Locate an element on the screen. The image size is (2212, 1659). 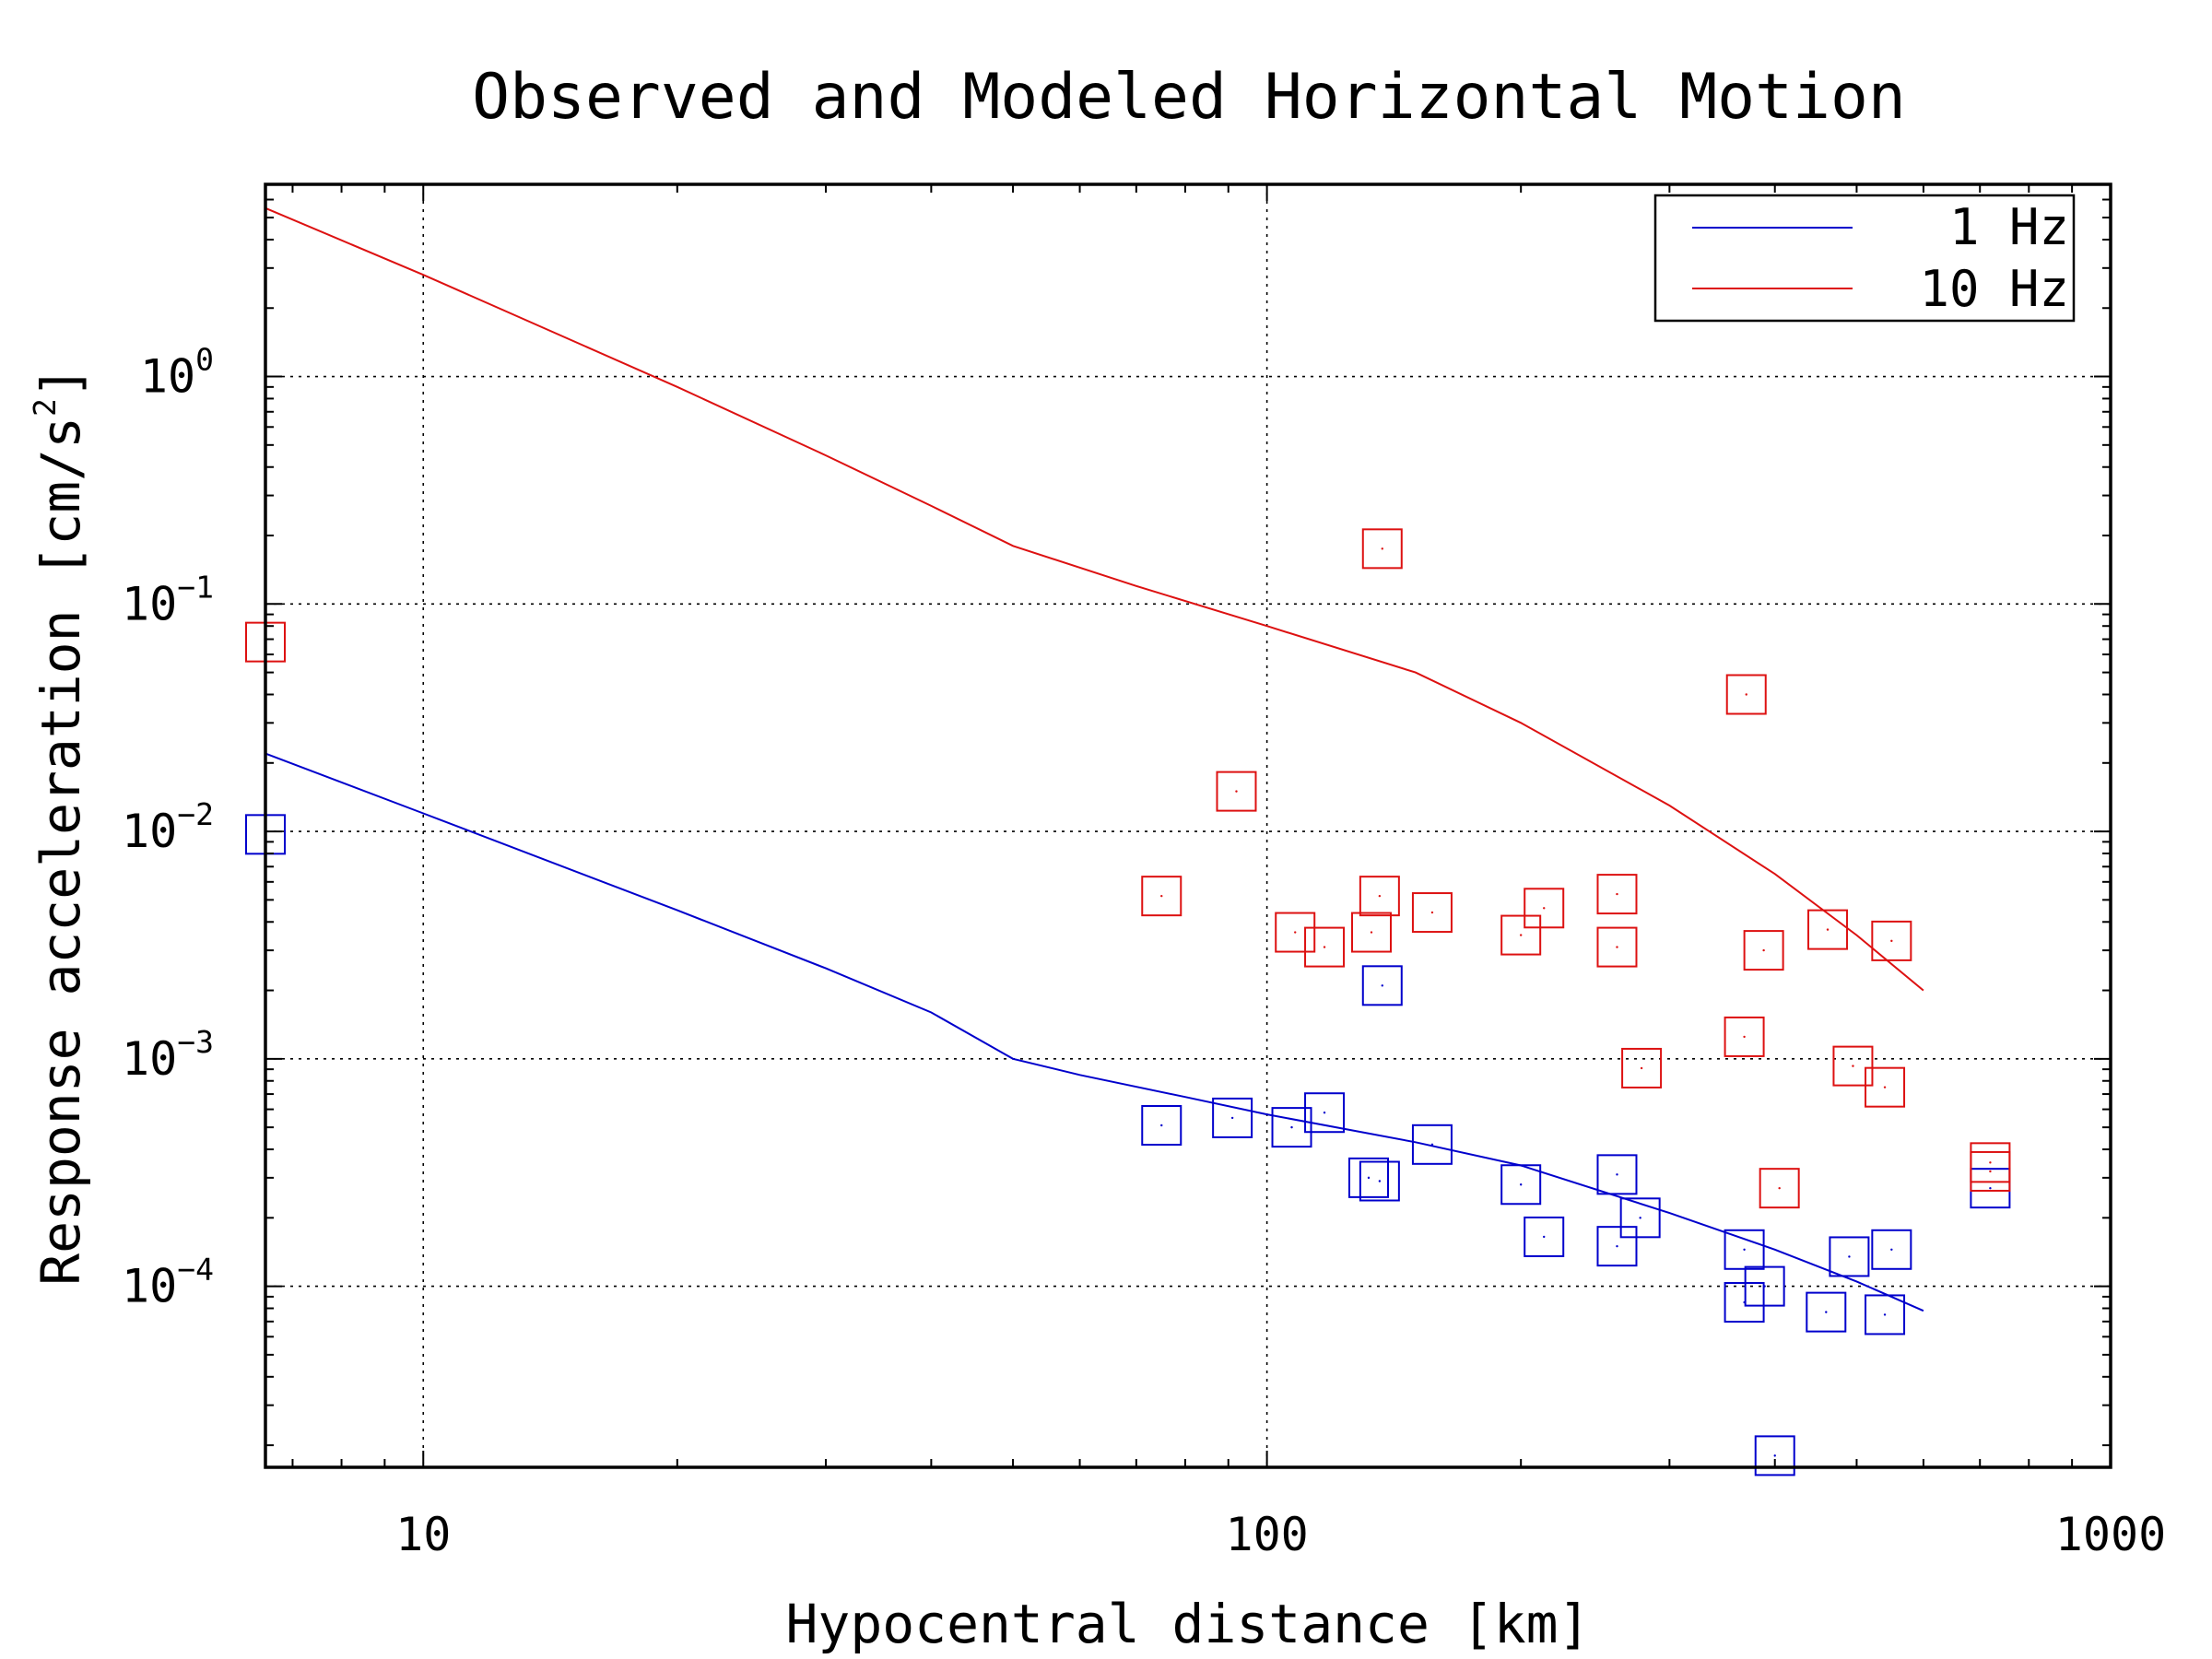
legend: 1 Hz 10 Hz is located at coordinates (1864, 258).